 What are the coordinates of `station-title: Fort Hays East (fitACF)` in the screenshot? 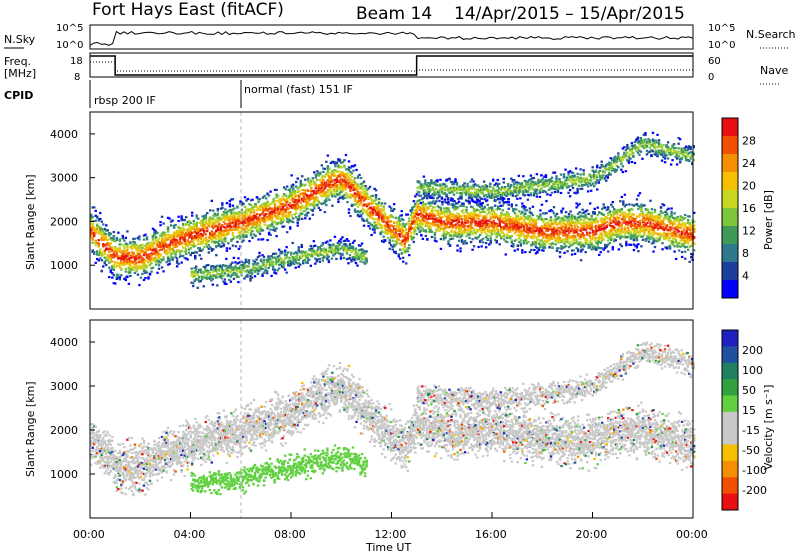 It's located at (188, 10).